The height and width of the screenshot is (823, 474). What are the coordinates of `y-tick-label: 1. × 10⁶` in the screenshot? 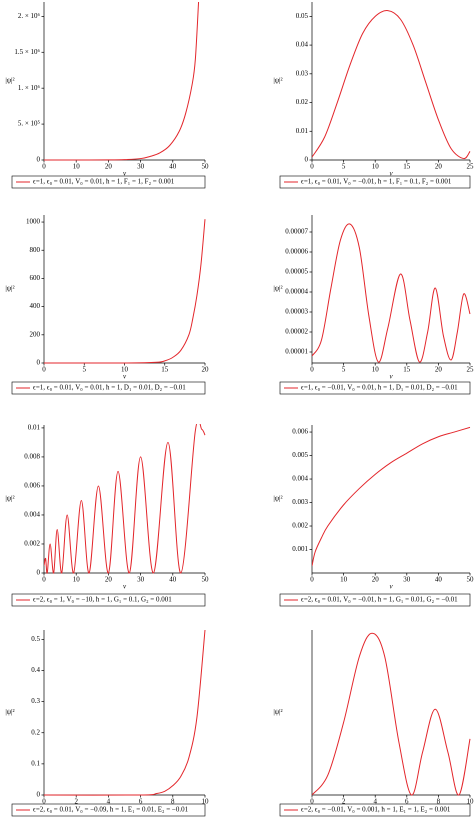 It's located at (29, 88).